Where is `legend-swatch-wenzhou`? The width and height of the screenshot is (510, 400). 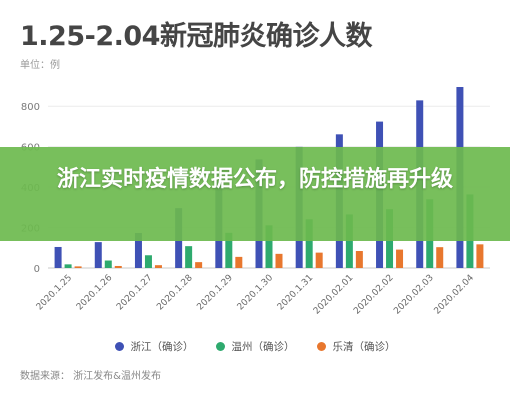 legend-swatch-wenzhou is located at coordinates (220, 346).